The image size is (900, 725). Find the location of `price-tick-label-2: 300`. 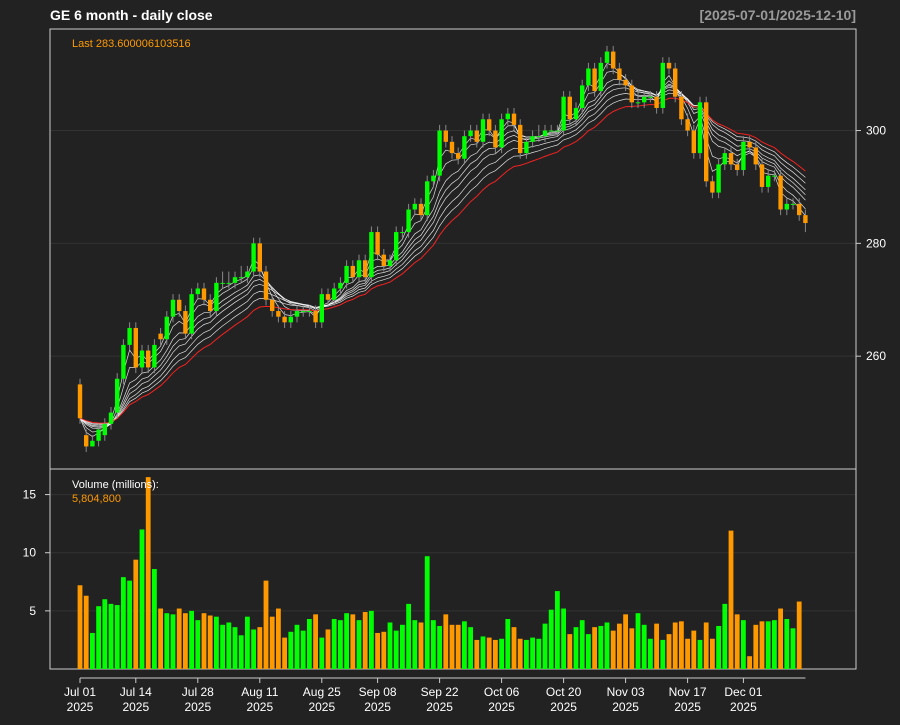

price-tick-label-2: 300 is located at coordinates (876, 131).